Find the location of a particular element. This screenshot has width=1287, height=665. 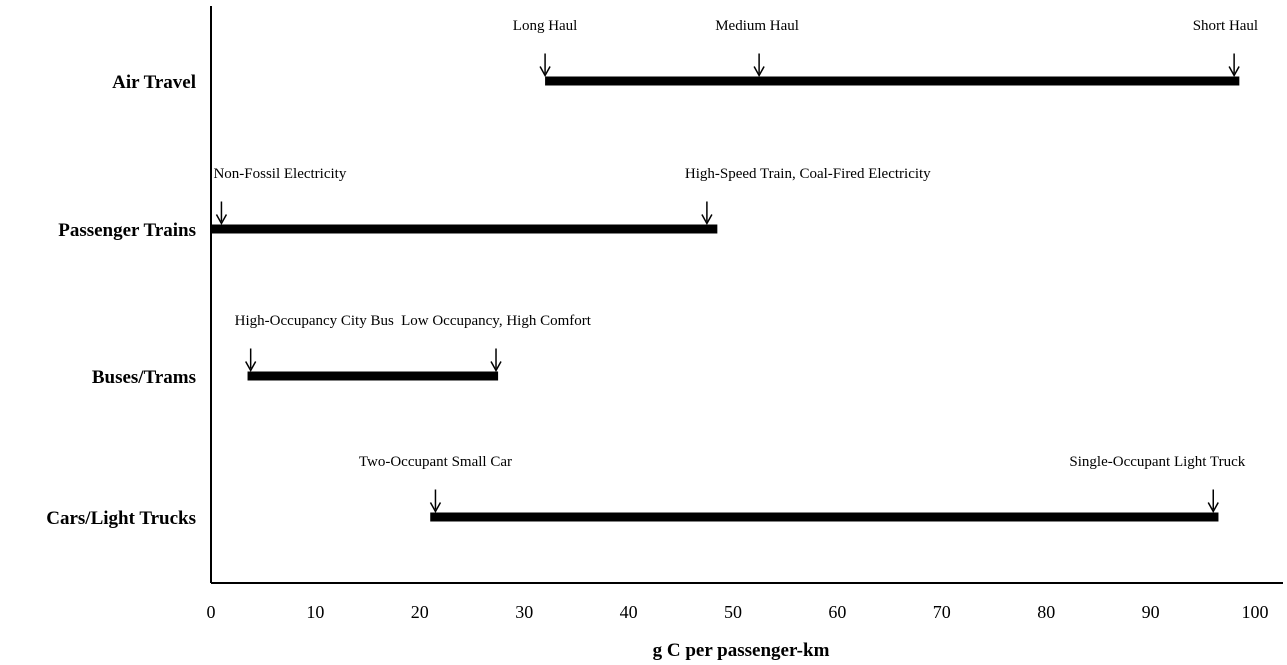

x-tick-label: 20 is located at coordinates (420, 612).